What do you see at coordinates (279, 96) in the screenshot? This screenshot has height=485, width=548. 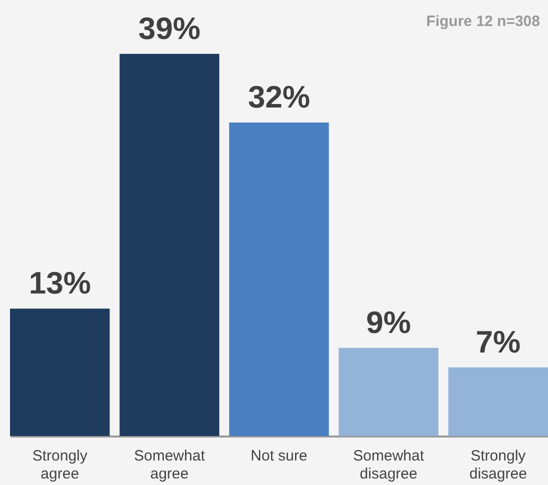 I see `data-label: 32%` at bounding box center [279, 96].